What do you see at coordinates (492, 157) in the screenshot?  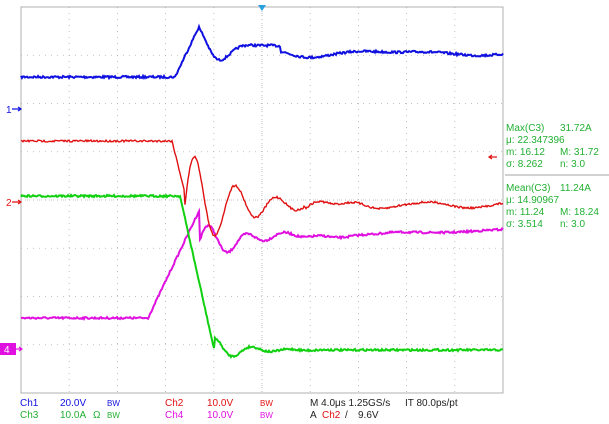 I see `trigger-level-arrow-icon` at bounding box center [492, 157].